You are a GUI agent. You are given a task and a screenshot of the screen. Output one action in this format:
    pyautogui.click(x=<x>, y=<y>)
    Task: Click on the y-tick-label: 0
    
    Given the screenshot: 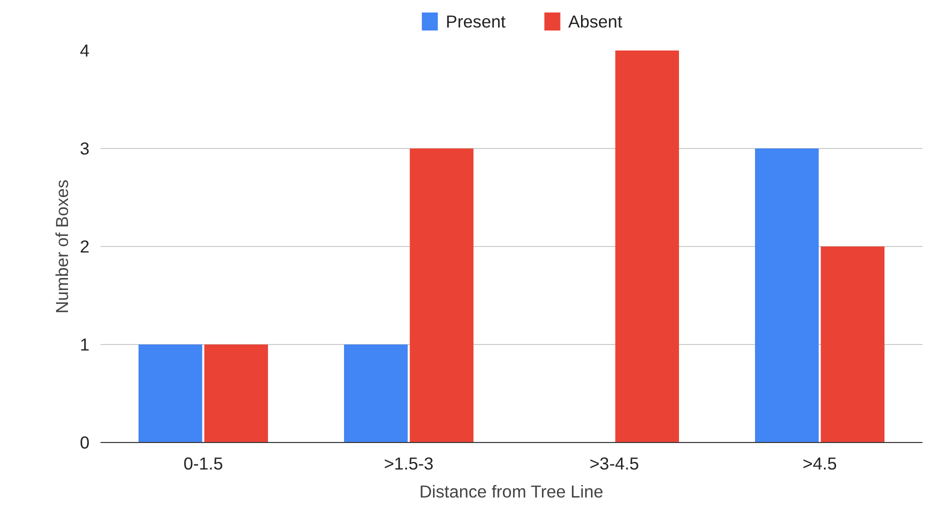 What is the action you would take?
    pyautogui.click(x=85, y=442)
    